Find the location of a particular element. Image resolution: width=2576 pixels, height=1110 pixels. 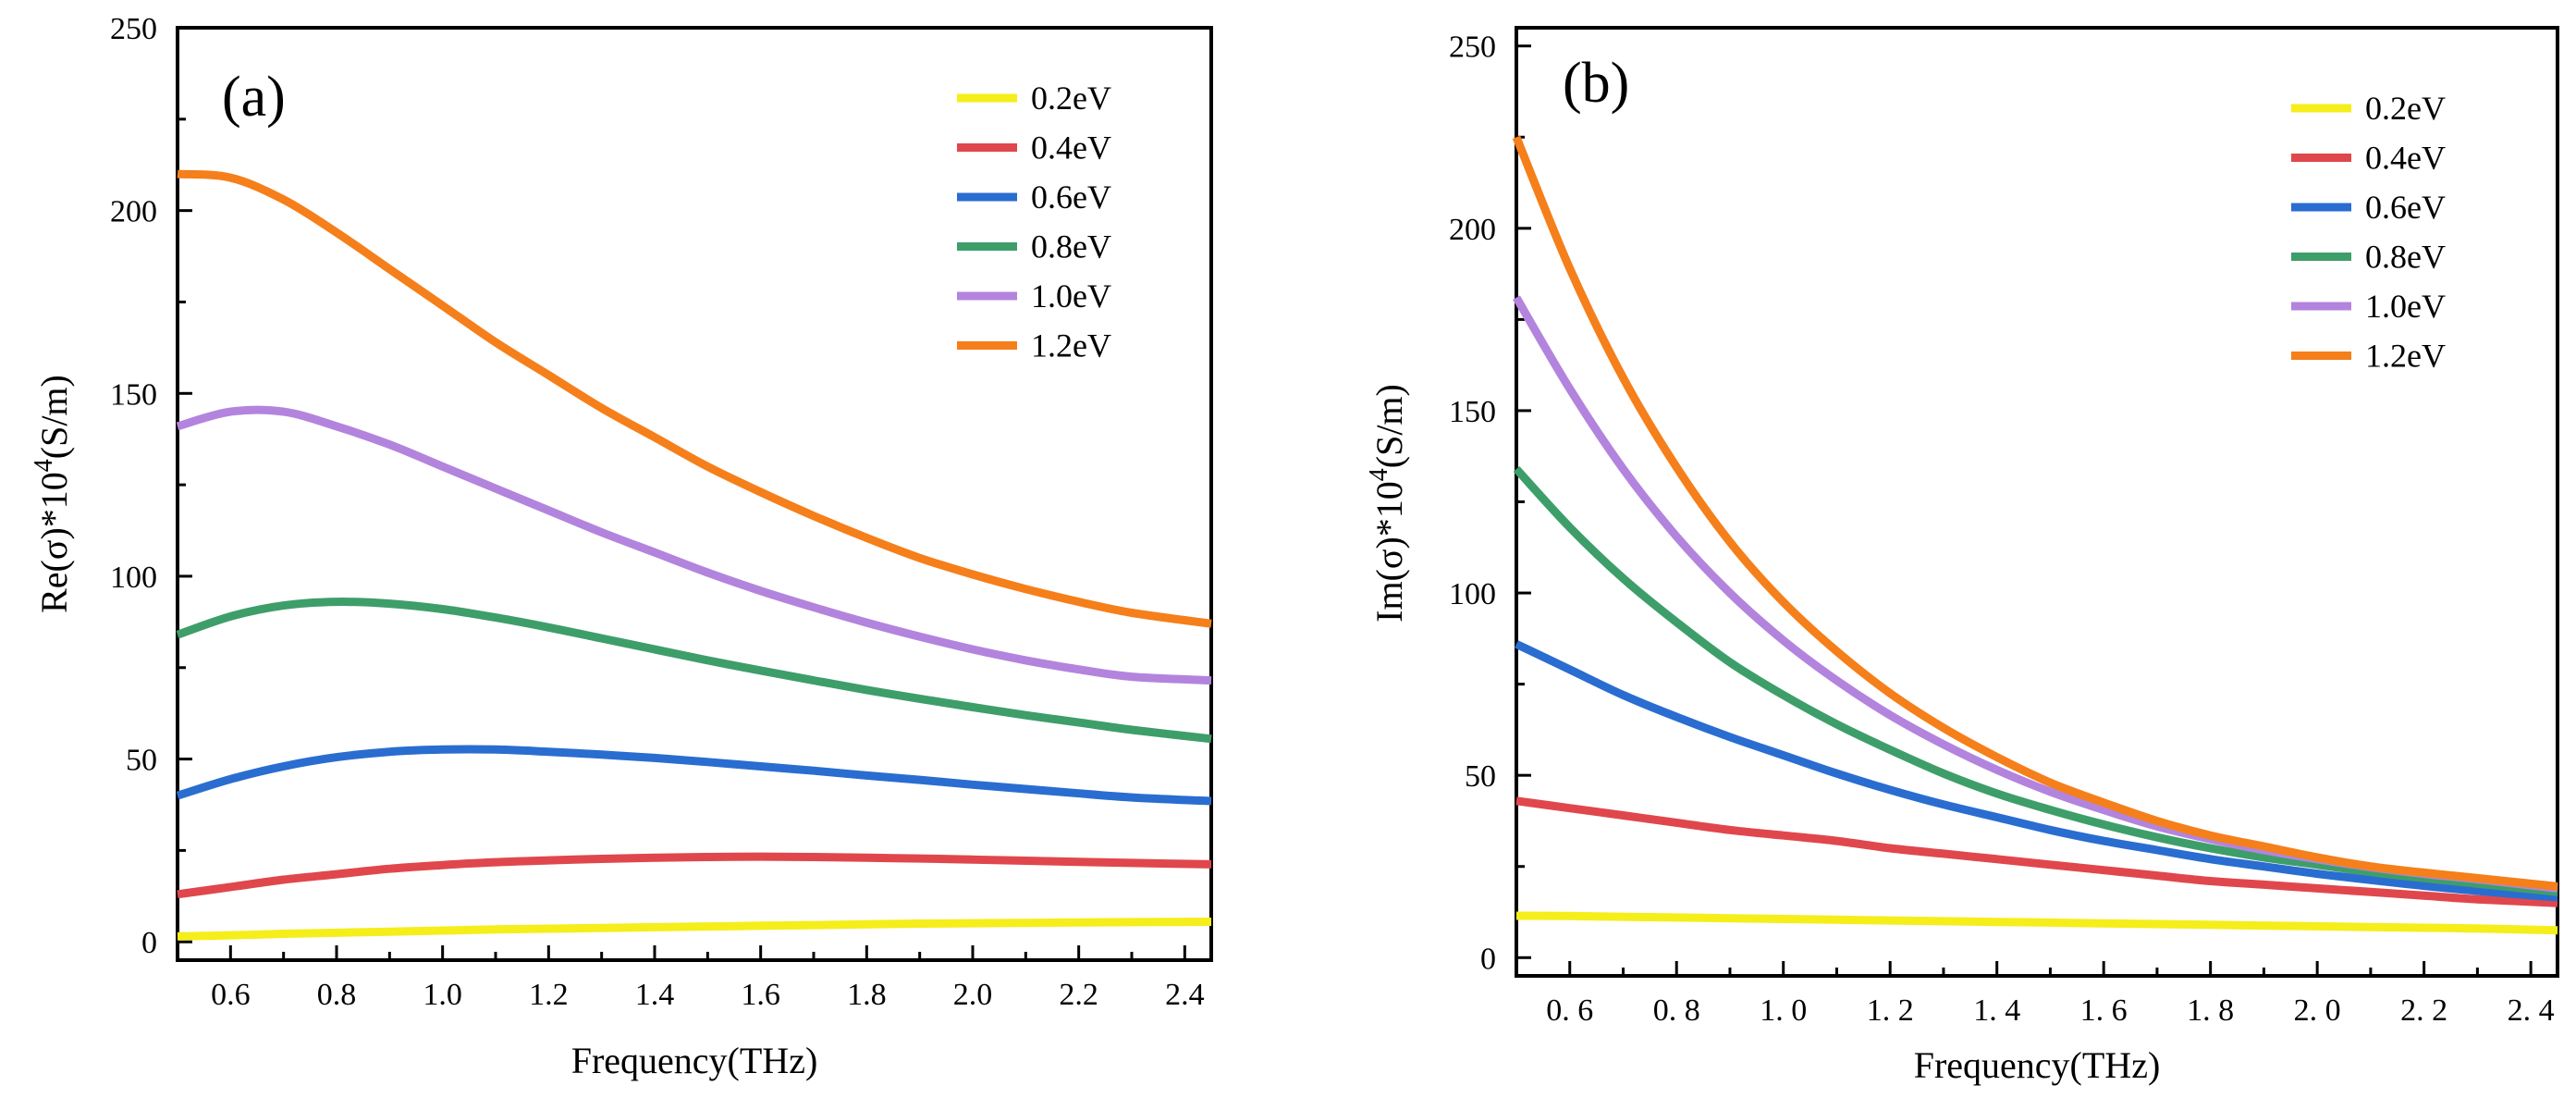

panel-b-legend-label: 0.8eV is located at coordinates (2405, 257).